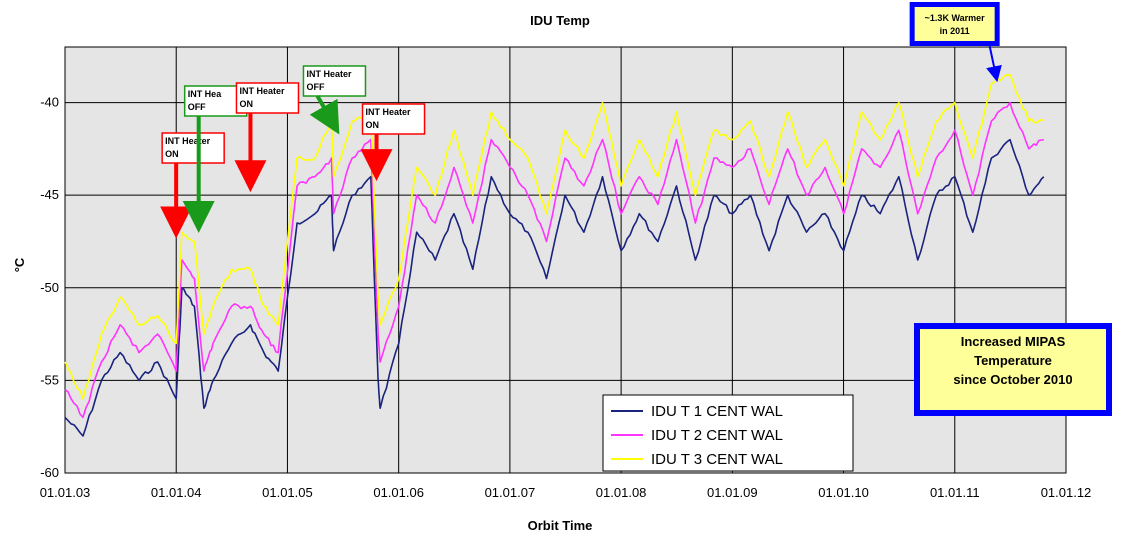  What do you see at coordinates (955, 31) in the screenshot?
I see `annotation-text: in 2011` at bounding box center [955, 31].